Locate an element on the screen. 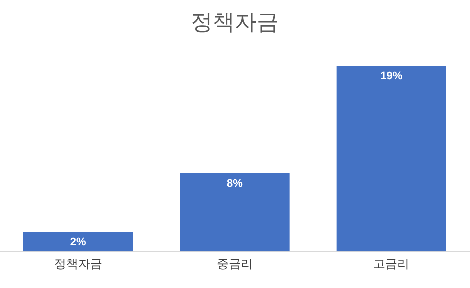  data-label: 19% is located at coordinates (391, 76).